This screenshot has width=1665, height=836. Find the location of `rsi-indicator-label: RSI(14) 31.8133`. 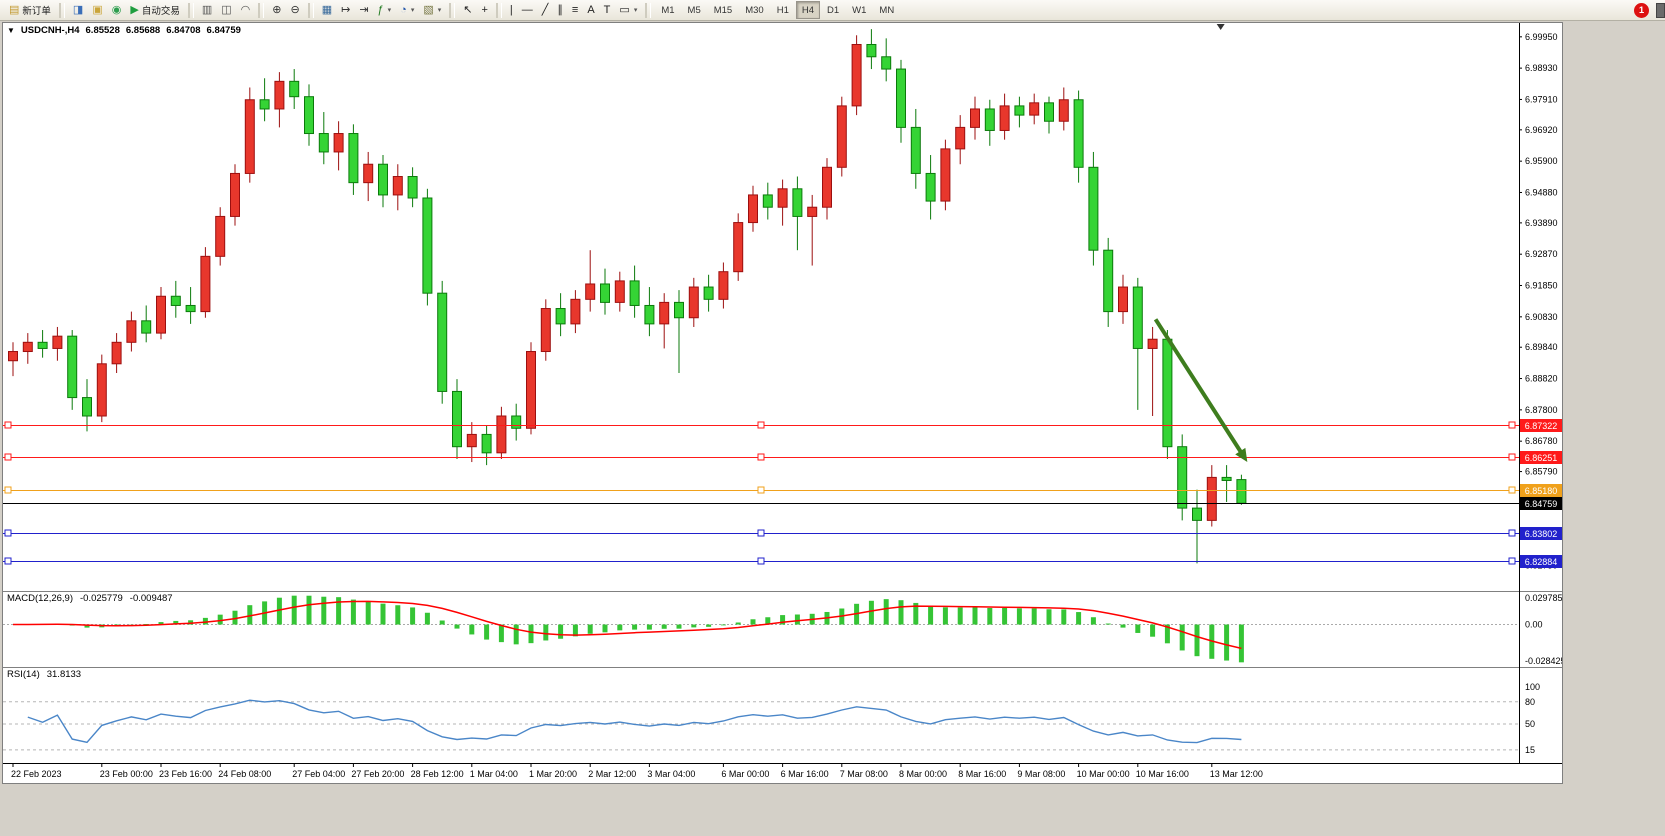

rsi-indicator-label: RSI(14) 31.8133 is located at coordinates (44, 674).